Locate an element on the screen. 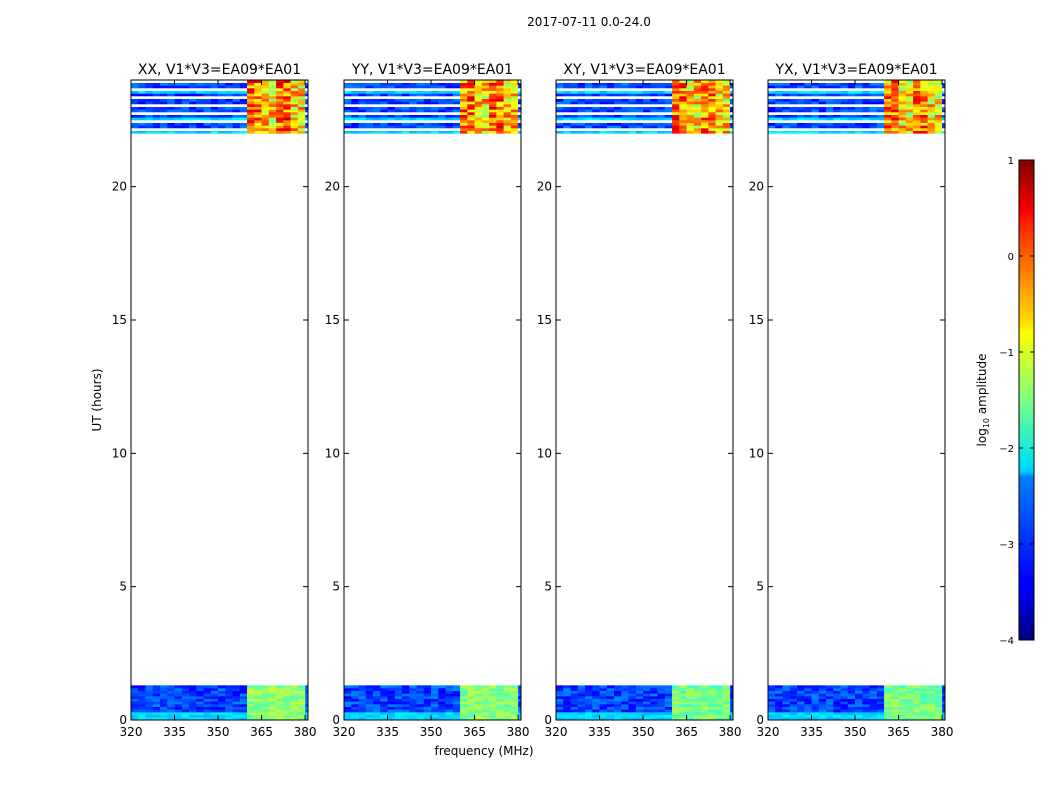 Image resolution: width=1050 pixels, height=800 pixels. x-tick-label: 335 is located at coordinates (174, 732).